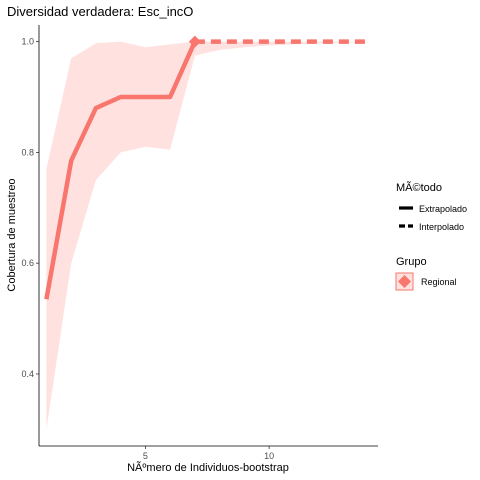 The height and width of the screenshot is (480, 480). I want to click on x-tick-label: 10, so click(269, 456).